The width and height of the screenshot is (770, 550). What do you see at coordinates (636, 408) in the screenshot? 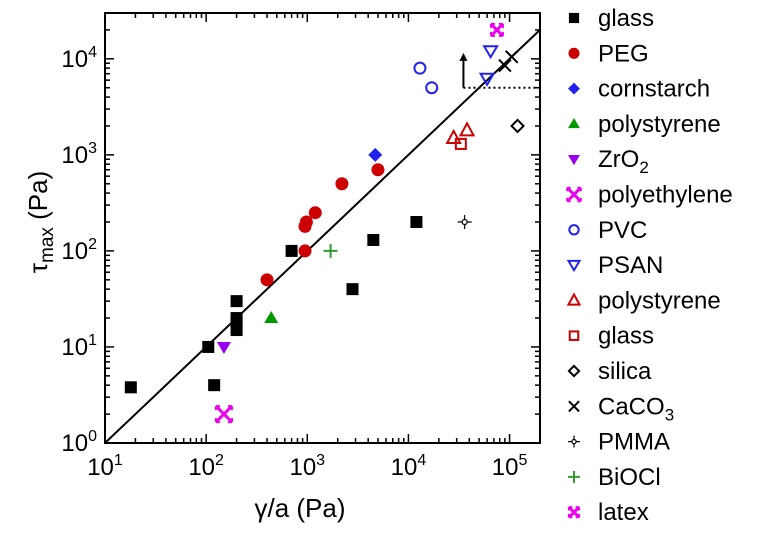
I see `legend-label: CaCO3` at bounding box center [636, 408].